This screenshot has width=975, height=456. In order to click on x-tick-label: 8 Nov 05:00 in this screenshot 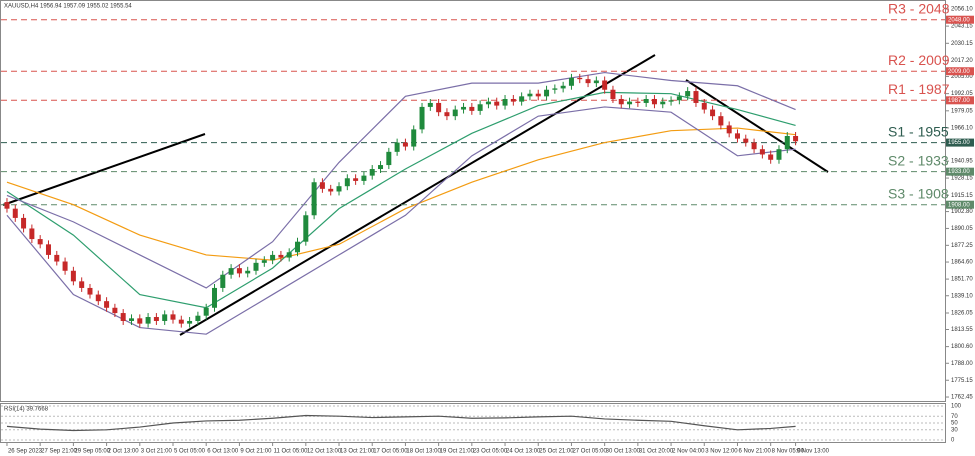, I will do `click(788, 452)`.